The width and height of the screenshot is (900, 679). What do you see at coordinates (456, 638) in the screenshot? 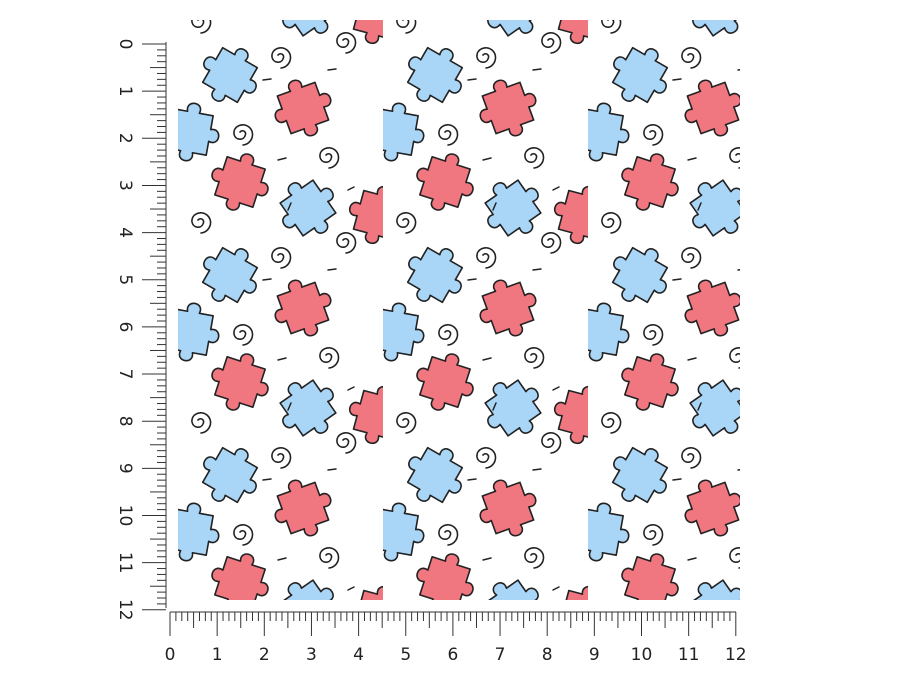
I see `horizontal-ruler: 0 1 2 3 4 5 6 7 8 9 10 11 12` at bounding box center [456, 638].